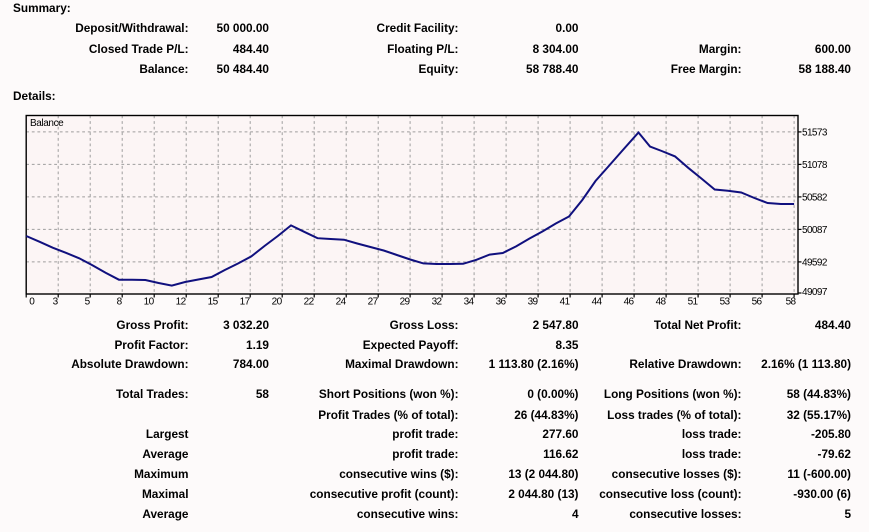 This screenshot has width=869, height=532. I want to click on svg-text: 44, so click(597, 302).